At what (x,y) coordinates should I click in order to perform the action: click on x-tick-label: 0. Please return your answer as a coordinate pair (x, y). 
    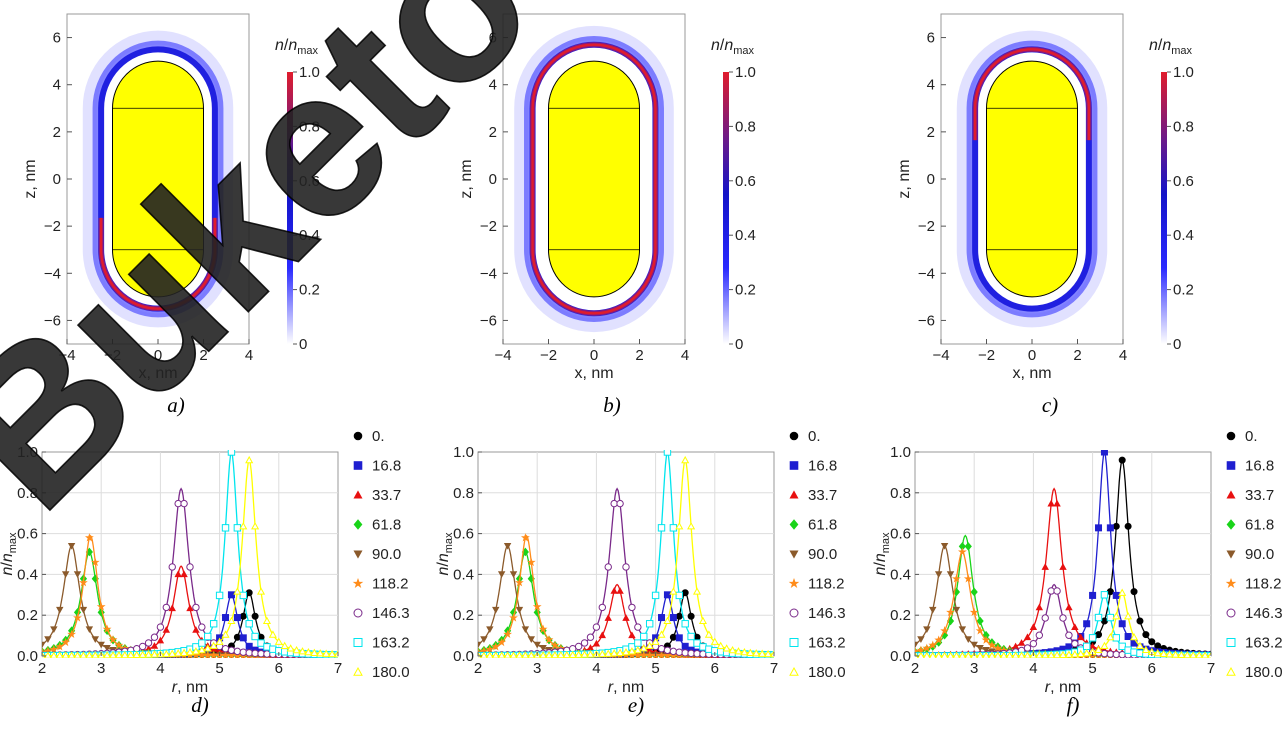
    Looking at the image, I should click on (158, 355).